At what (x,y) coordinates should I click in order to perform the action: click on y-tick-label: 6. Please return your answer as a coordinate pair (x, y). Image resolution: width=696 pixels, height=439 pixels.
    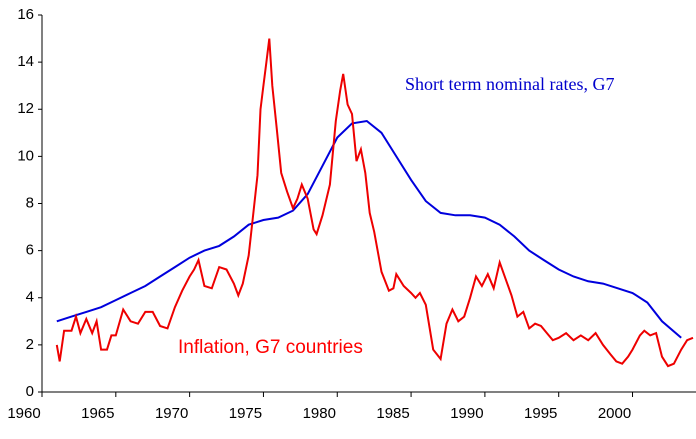
    Looking at the image, I should click on (30, 250).